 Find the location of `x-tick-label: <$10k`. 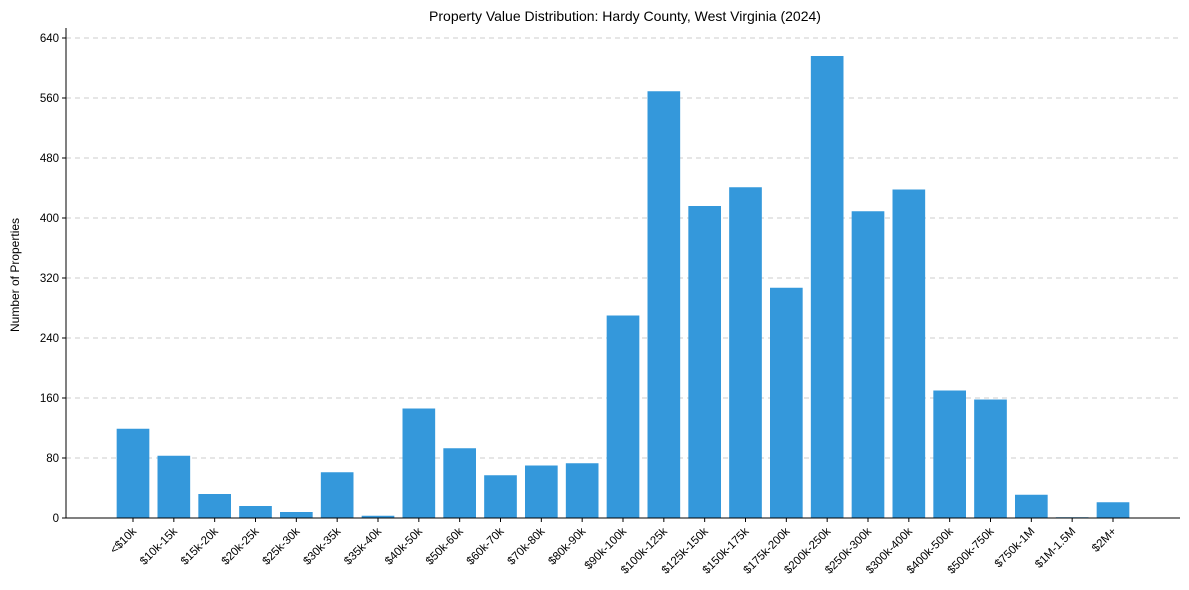

x-tick-label: <$10k is located at coordinates (123, 540).